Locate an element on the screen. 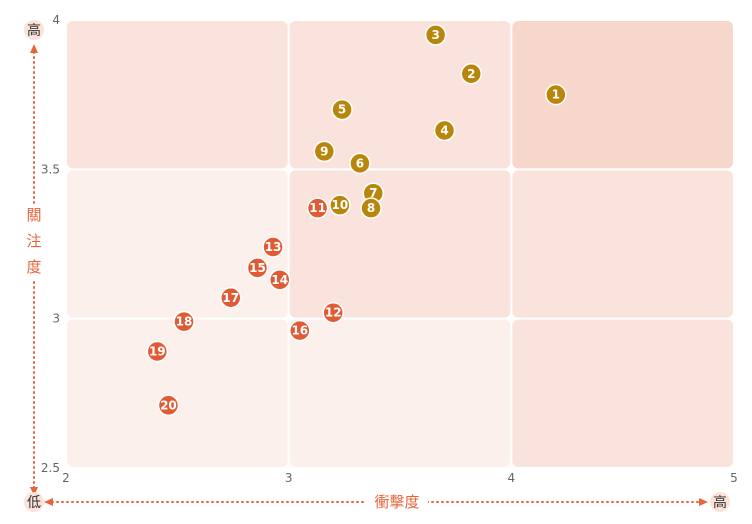  data-point-label: 2 is located at coordinates (471, 74).